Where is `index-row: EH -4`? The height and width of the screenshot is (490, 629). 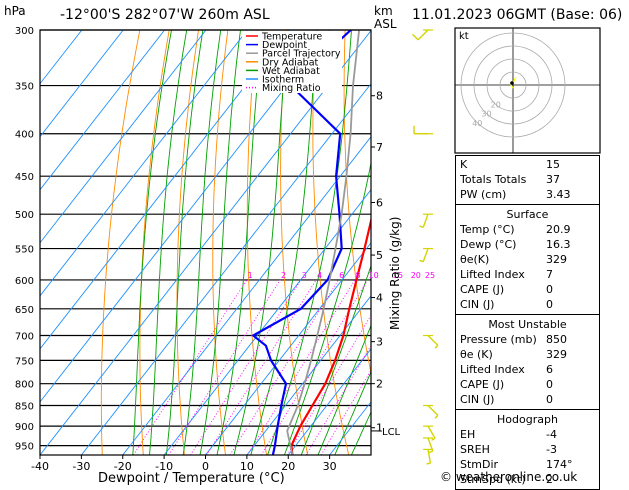
index-row: EH -4 is located at coordinates (527, 434).